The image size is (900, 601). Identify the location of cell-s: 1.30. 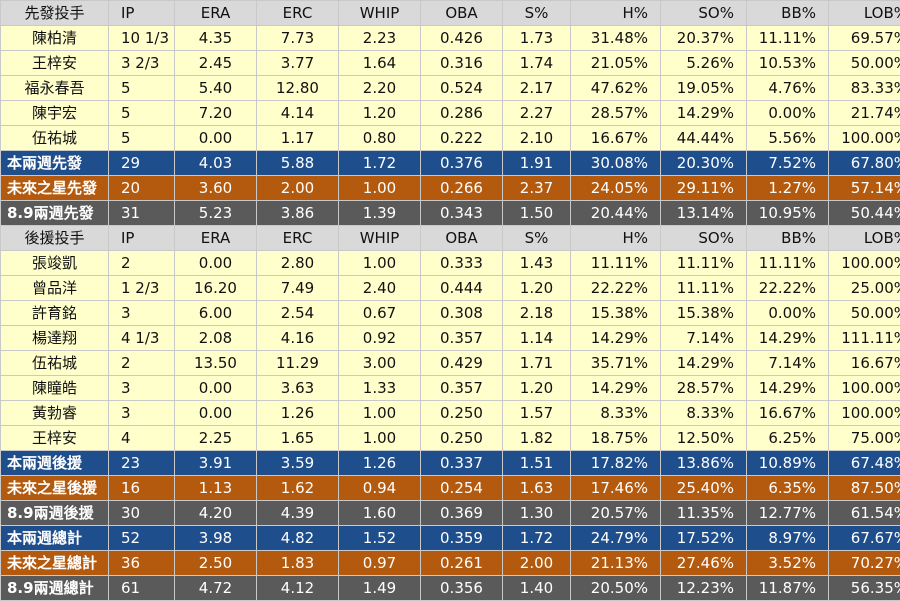
(536, 513).